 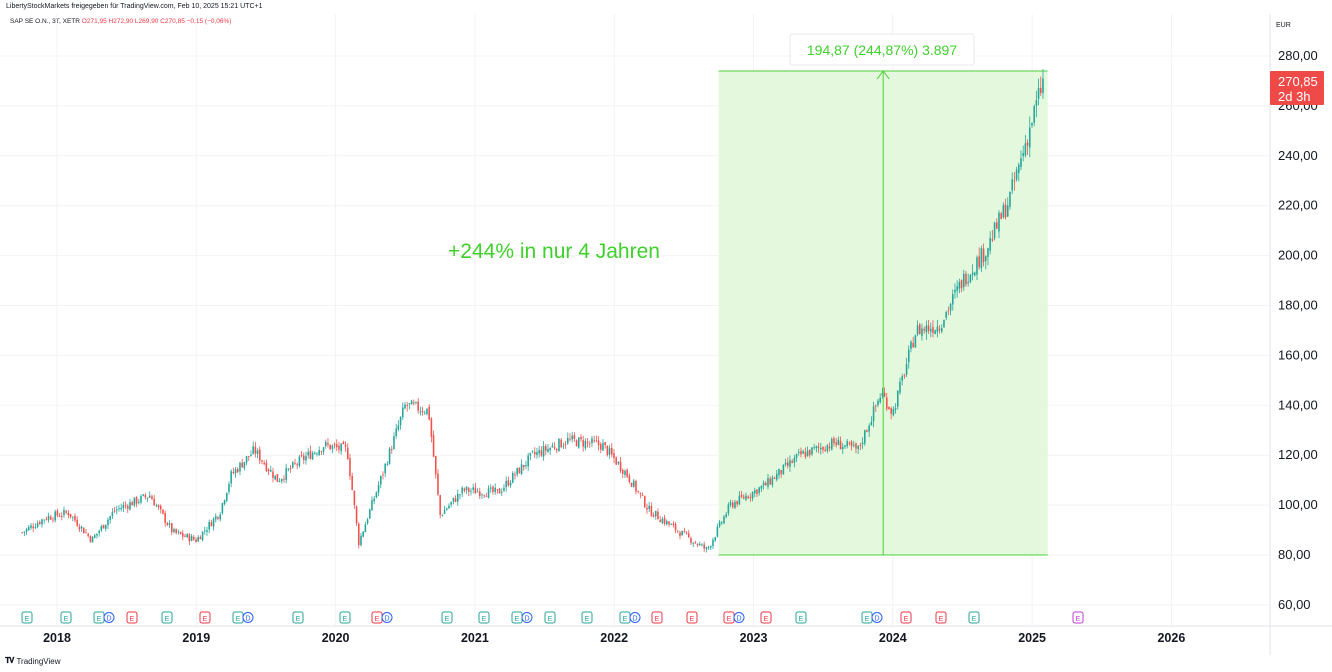 I want to click on time-axis: 2018 2019 2020 2021 2022 2023 2024 2025 2026, so click(x=614, y=638).